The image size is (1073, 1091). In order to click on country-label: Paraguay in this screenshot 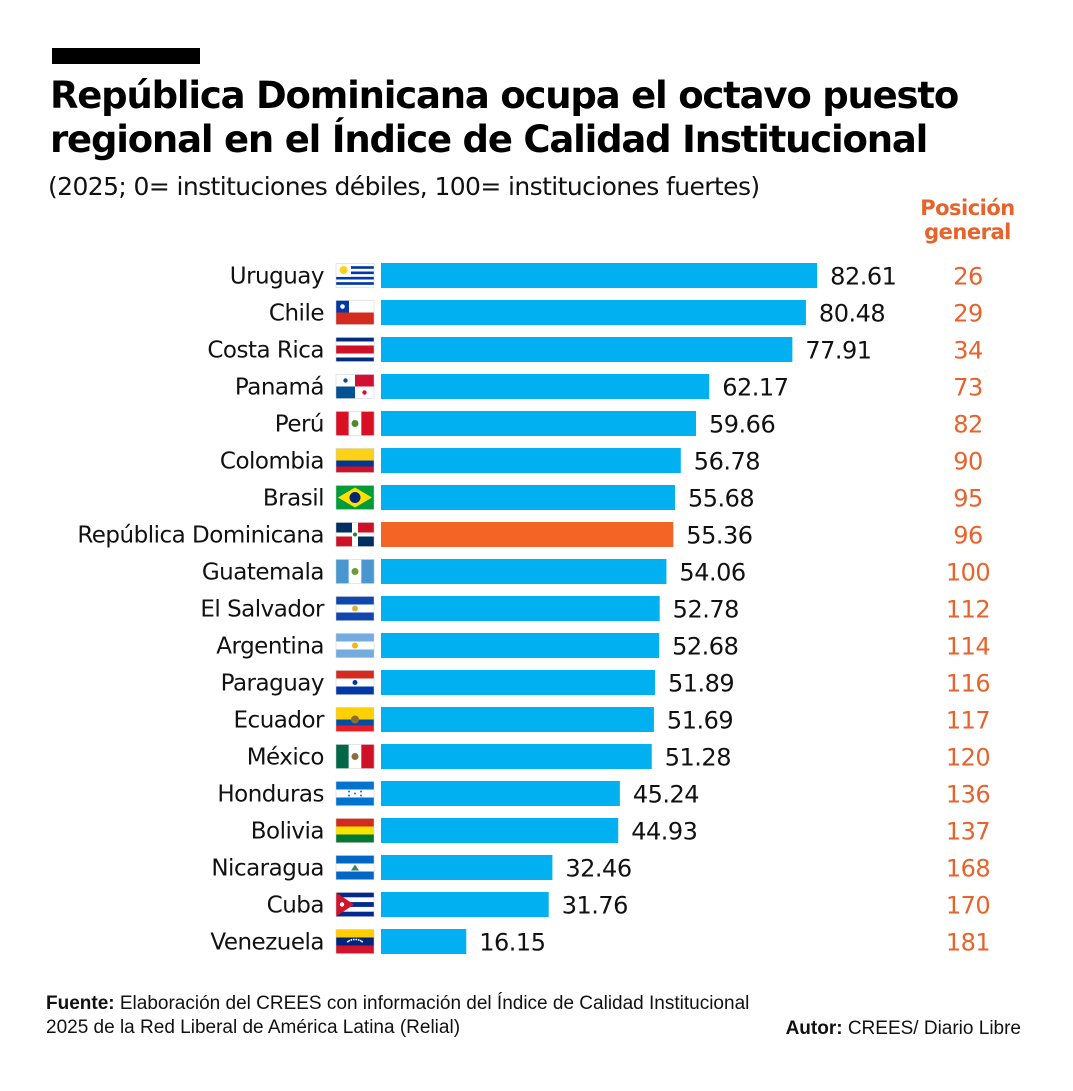, I will do `click(272, 684)`.